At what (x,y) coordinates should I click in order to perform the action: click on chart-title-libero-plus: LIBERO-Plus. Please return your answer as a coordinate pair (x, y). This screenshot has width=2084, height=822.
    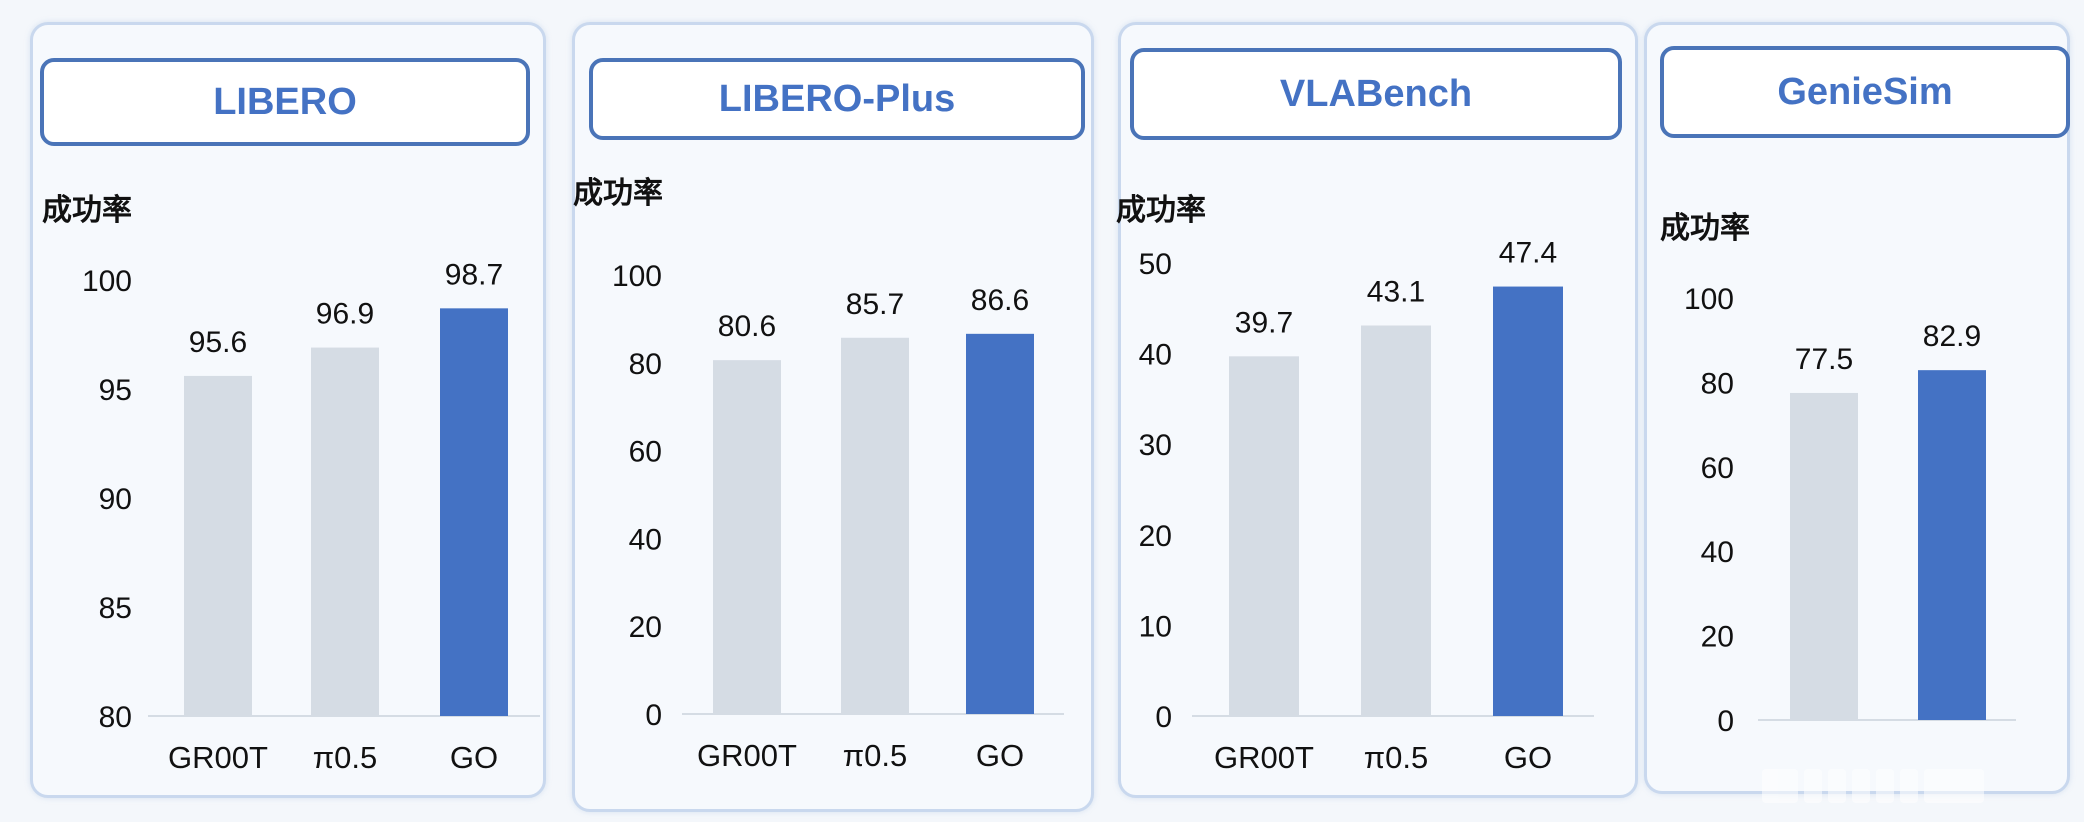
    Looking at the image, I should click on (837, 99).